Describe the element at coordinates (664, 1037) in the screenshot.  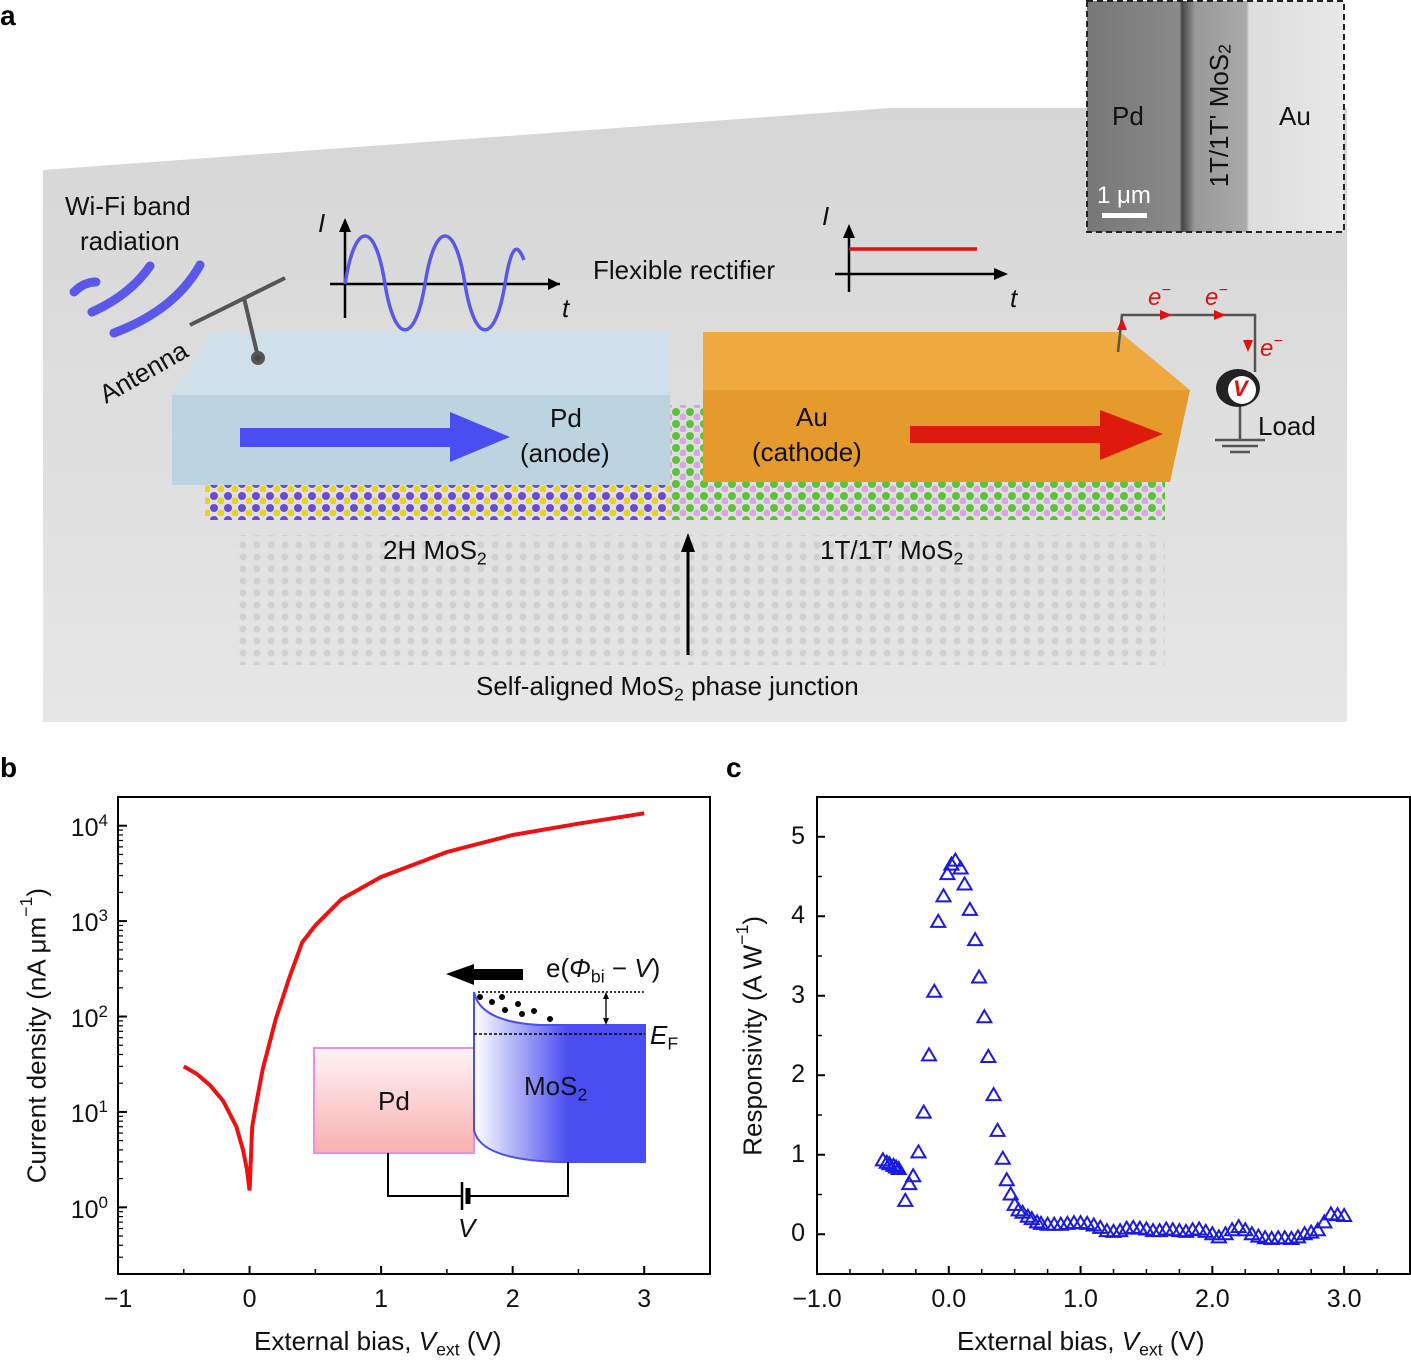
I see `fermi-label: EF` at that location.